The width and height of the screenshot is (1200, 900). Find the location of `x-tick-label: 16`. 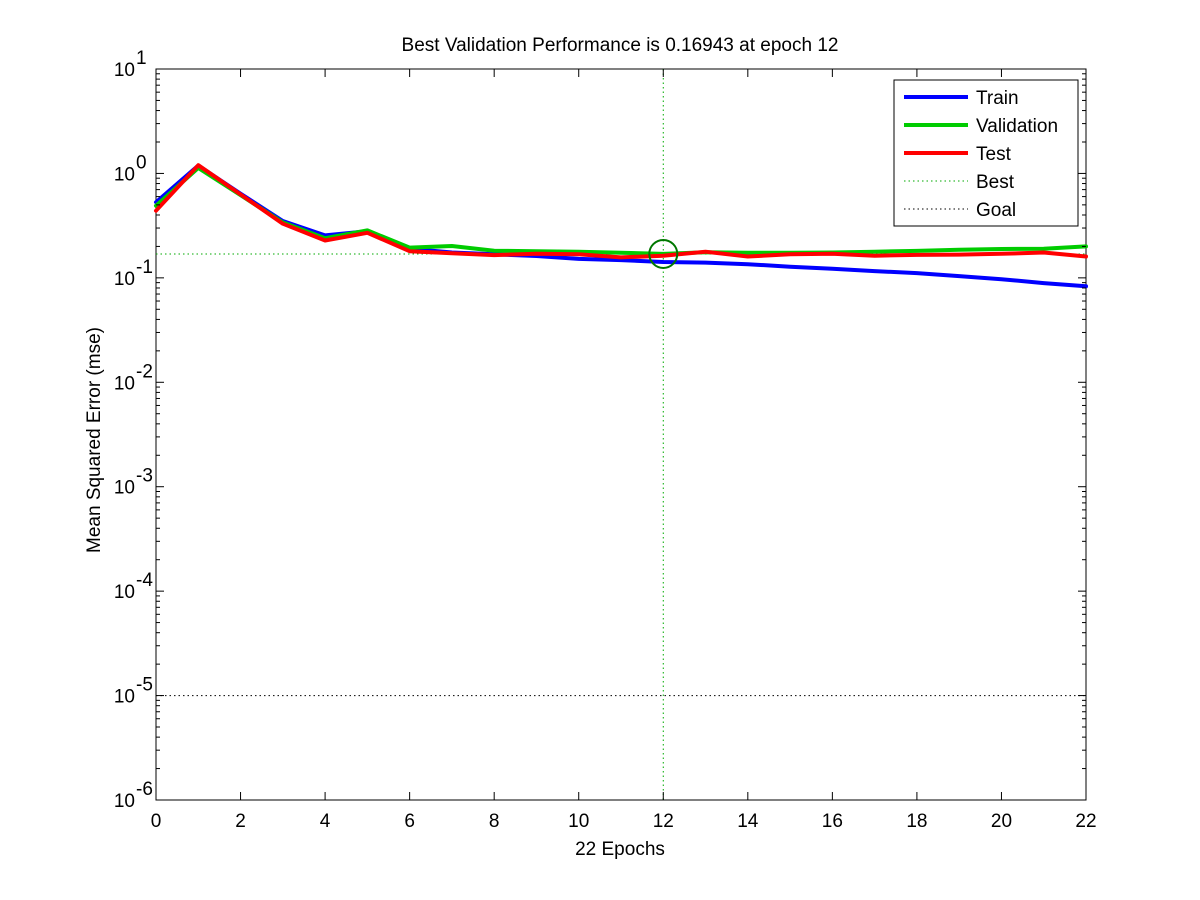

x-tick-label: 16 is located at coordinates (832, 821).